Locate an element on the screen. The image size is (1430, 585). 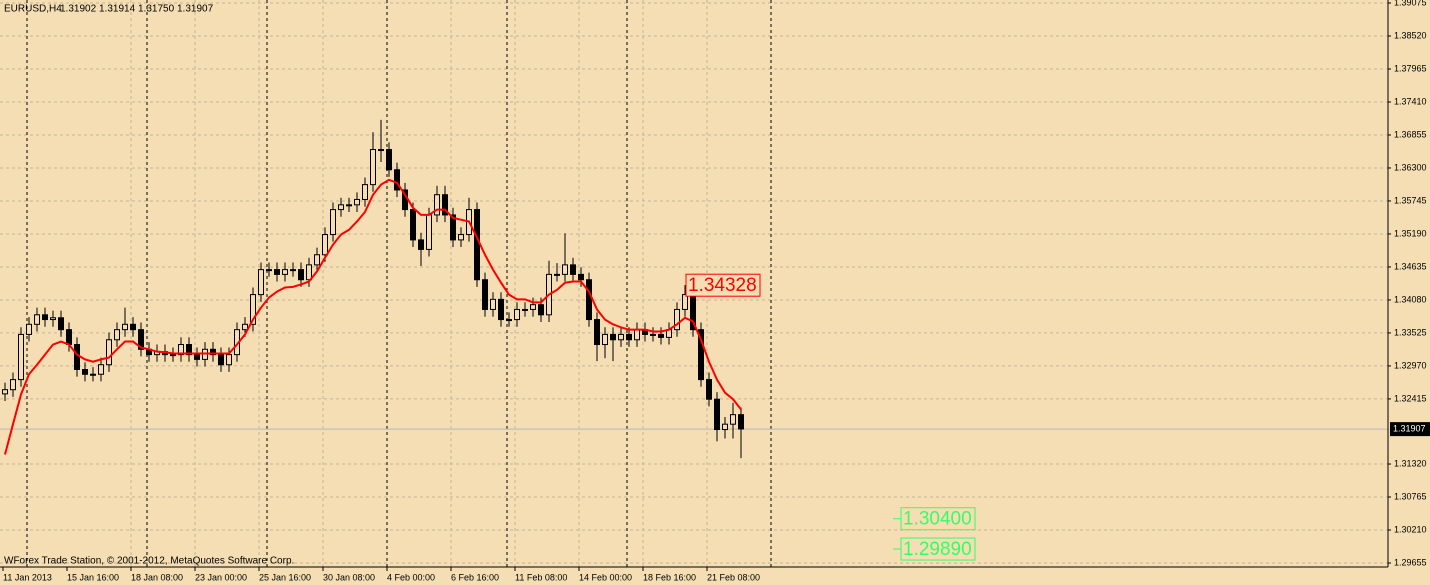
y-tick-label: 1.33525 is located at coordinates (1410, 332).